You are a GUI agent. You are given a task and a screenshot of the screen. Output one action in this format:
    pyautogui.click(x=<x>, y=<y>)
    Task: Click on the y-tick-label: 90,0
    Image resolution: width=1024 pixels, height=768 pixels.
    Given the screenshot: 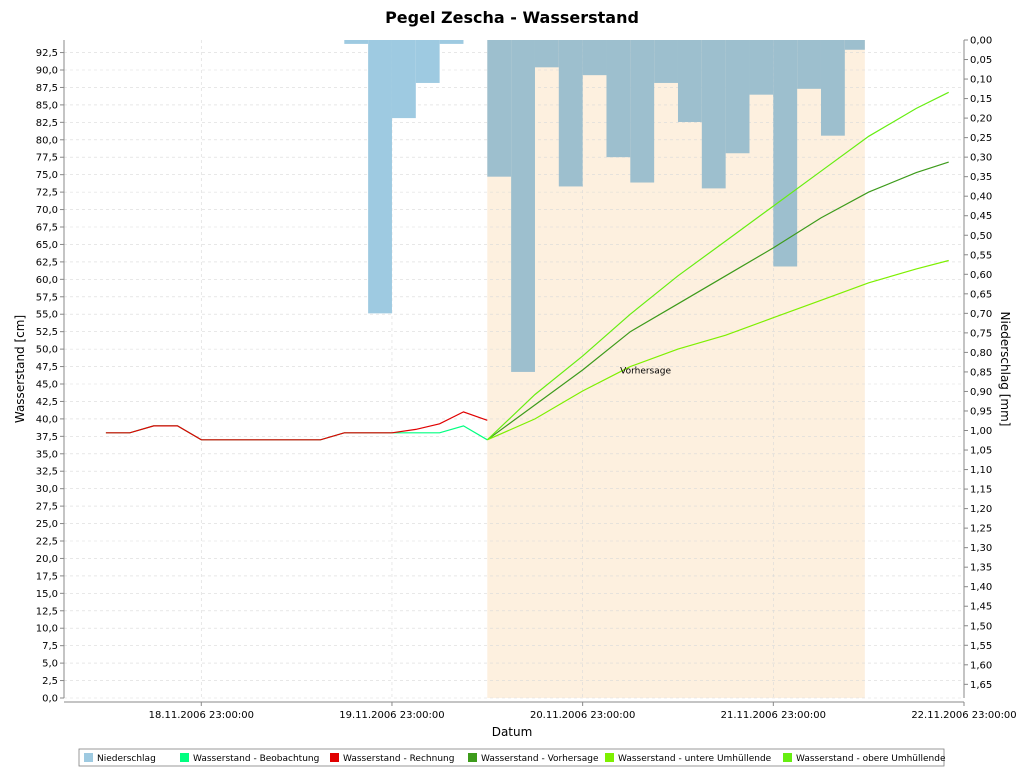 What is the action you would take?
    pyautogui.click(x=47, y=71)
    